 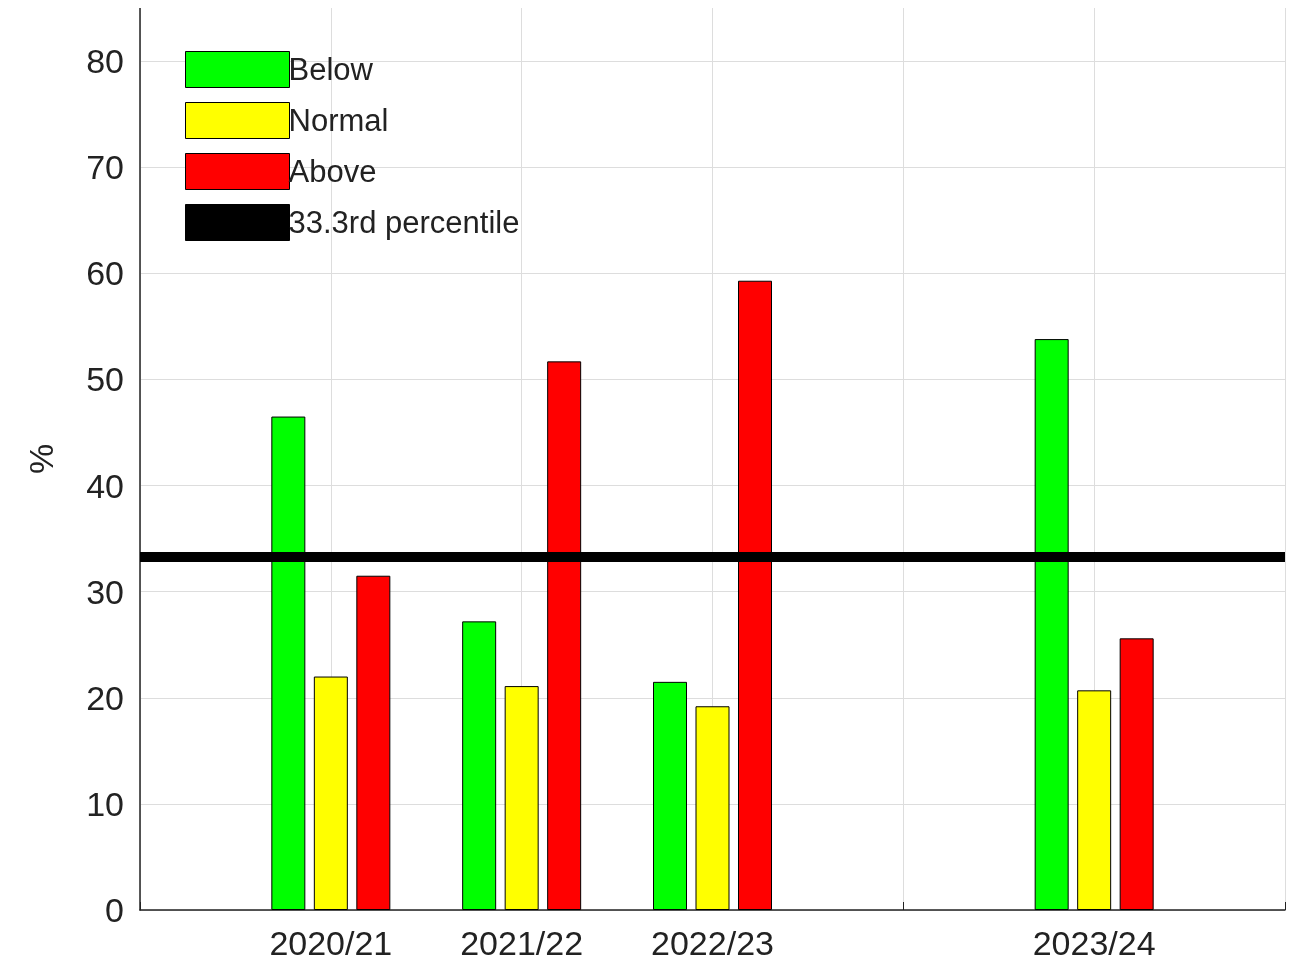 What do you see at coordinates (105, 61) in the screenshot?
I see `y-tick-label: 80` at bounding box center [105, 61].